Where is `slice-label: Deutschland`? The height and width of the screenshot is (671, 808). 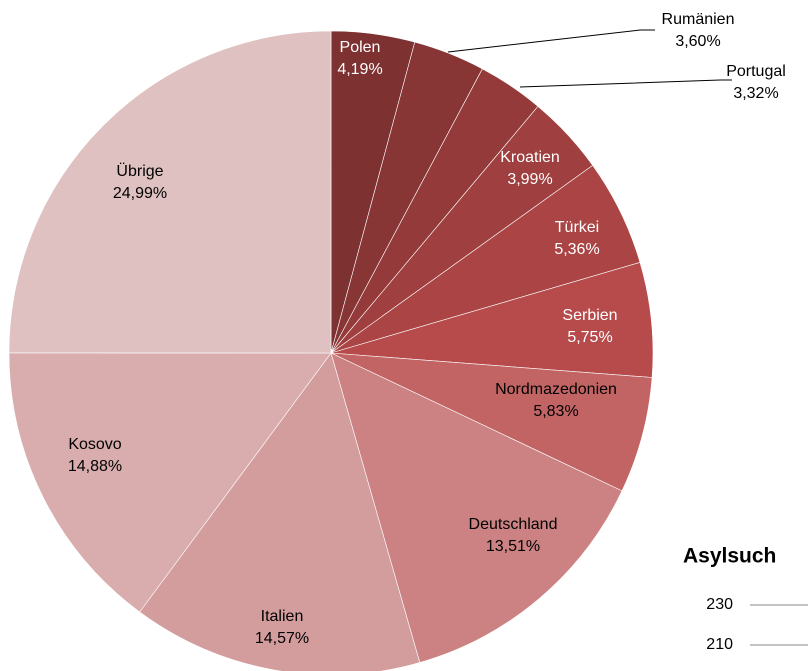 slice-label: Deutschland is located at coordinates (513, 524).